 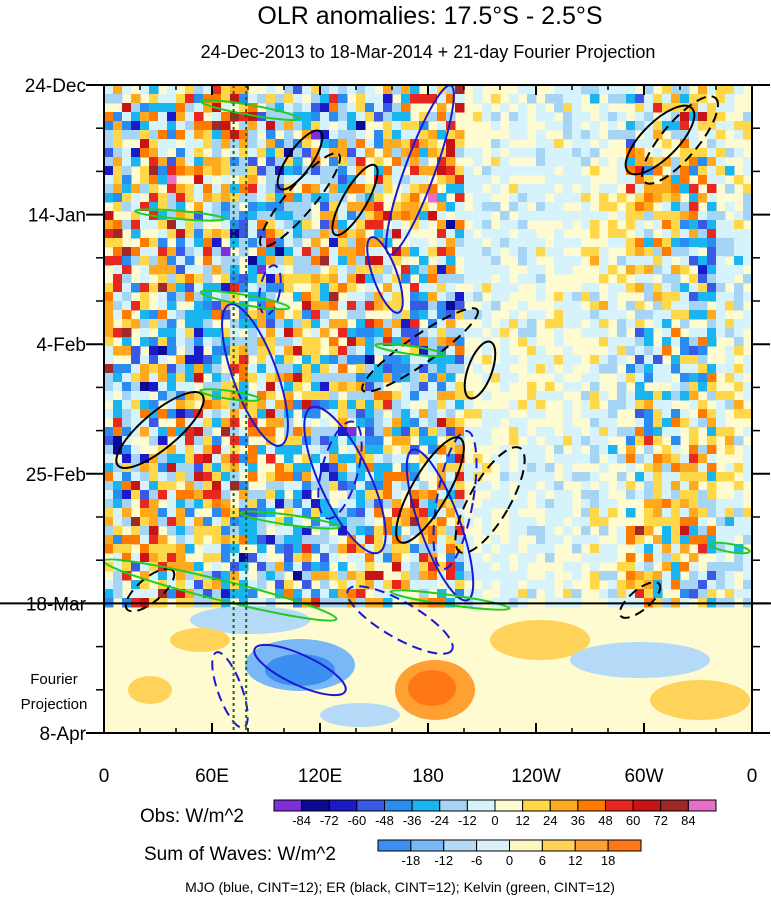 What do you see at coordinates (495, 813) in the screenshot?
I see `obs-colorbar: -84 -72 -60 -48 -36 -24 -12 0 12 24 36 48 60 72 84` at bounding box center [495, 813].